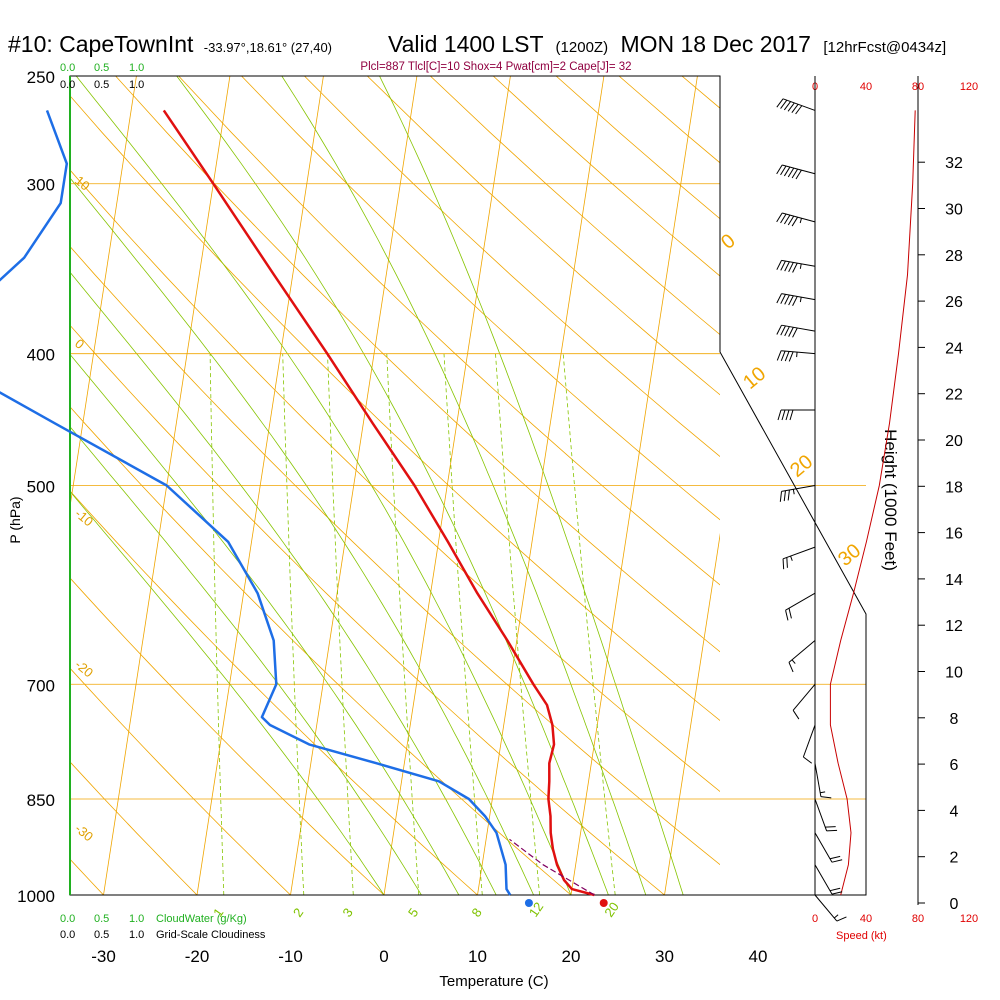 The image size is (1000, 1000). I want to click on height-tick-label: 26, so click(954, 302).